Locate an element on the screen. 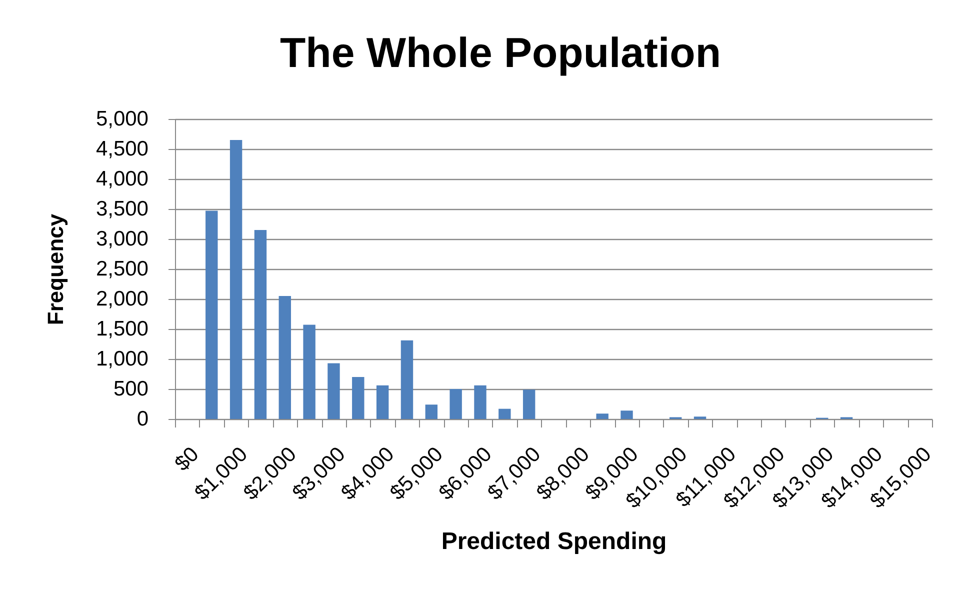  y-tick-label: 0 is located at coordinates (142, 419).